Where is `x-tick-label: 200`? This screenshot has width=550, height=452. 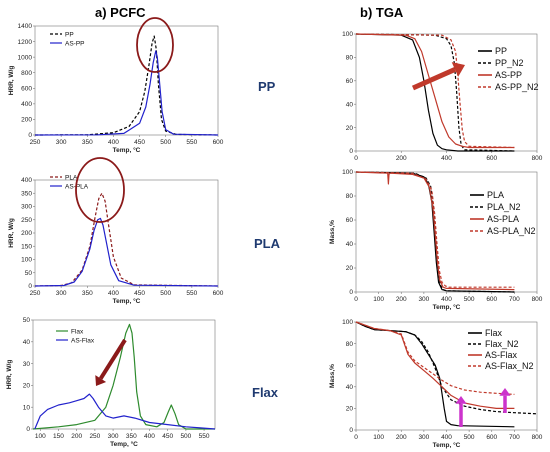 x-tick-label: 200 is located at coordinates (401, 437).